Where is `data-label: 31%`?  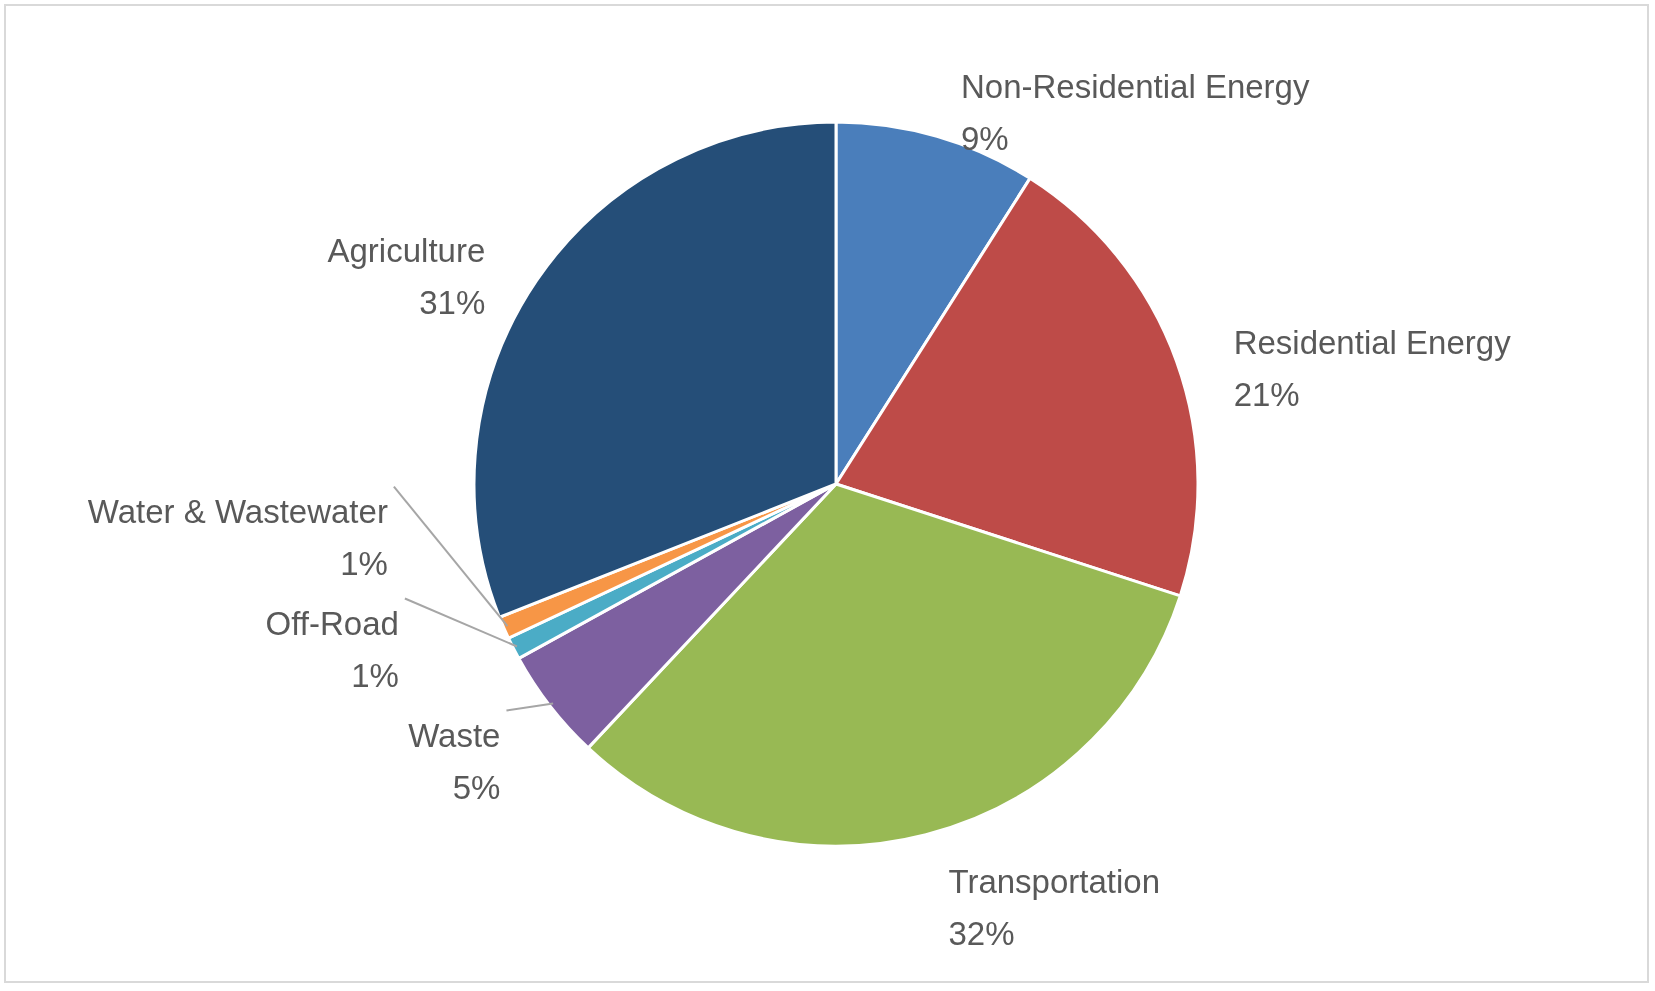
data-label: 31% is located at coordinates (452, 303).